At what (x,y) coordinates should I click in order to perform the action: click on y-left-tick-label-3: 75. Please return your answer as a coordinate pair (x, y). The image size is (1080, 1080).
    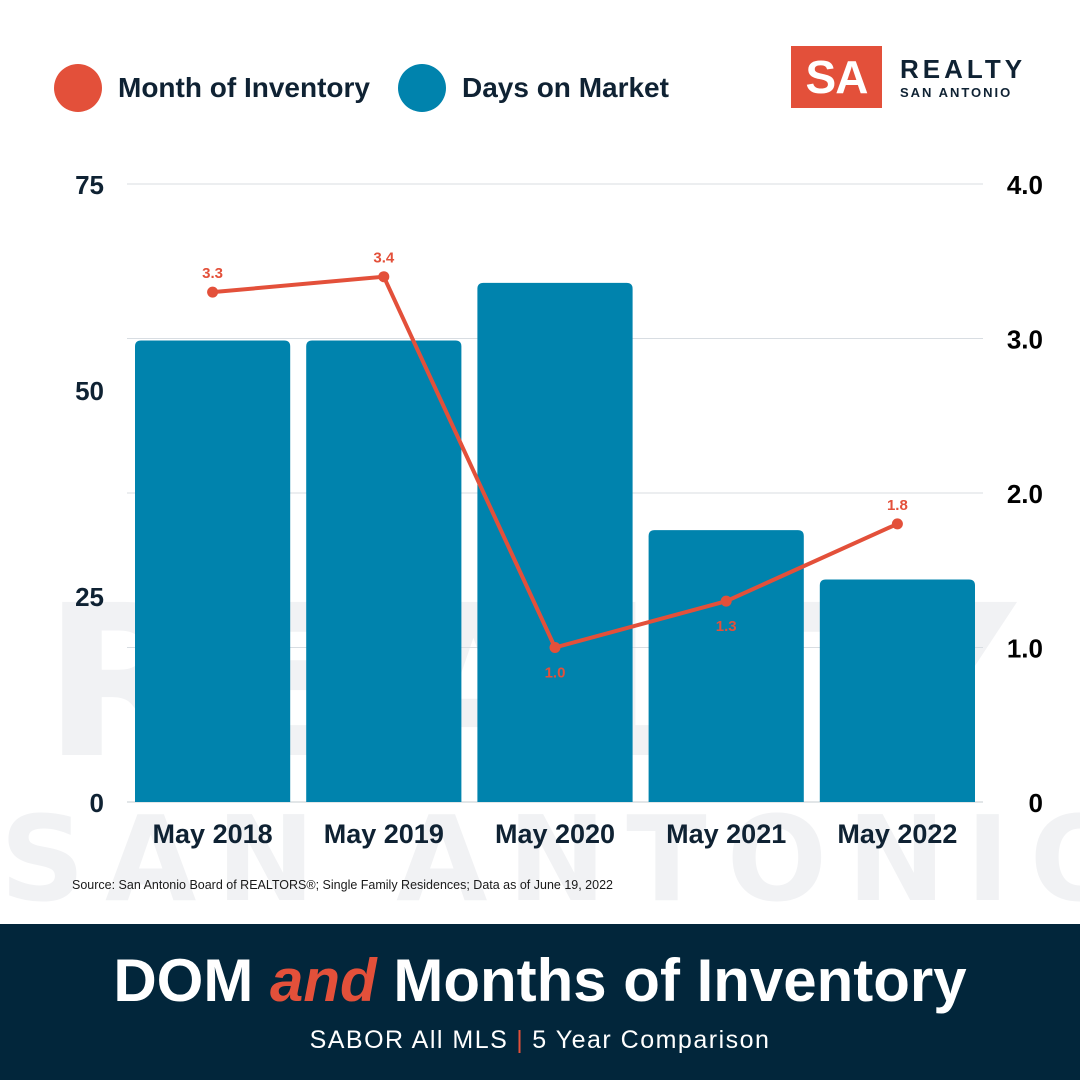
    Looking at the image, I should click on (89, 185).